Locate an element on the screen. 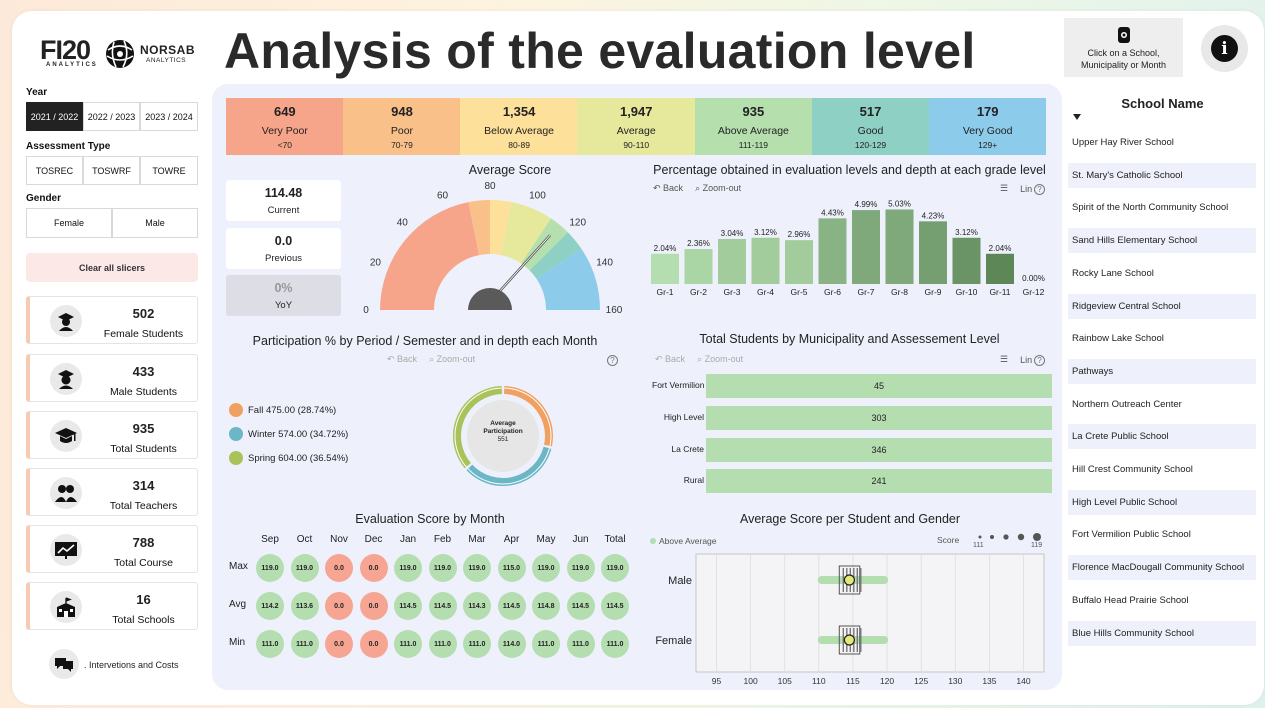 The height and width of the screenshot is (708, 1265). school-list-item: Hill Crest Community School is located at coordinates (1132, 469).